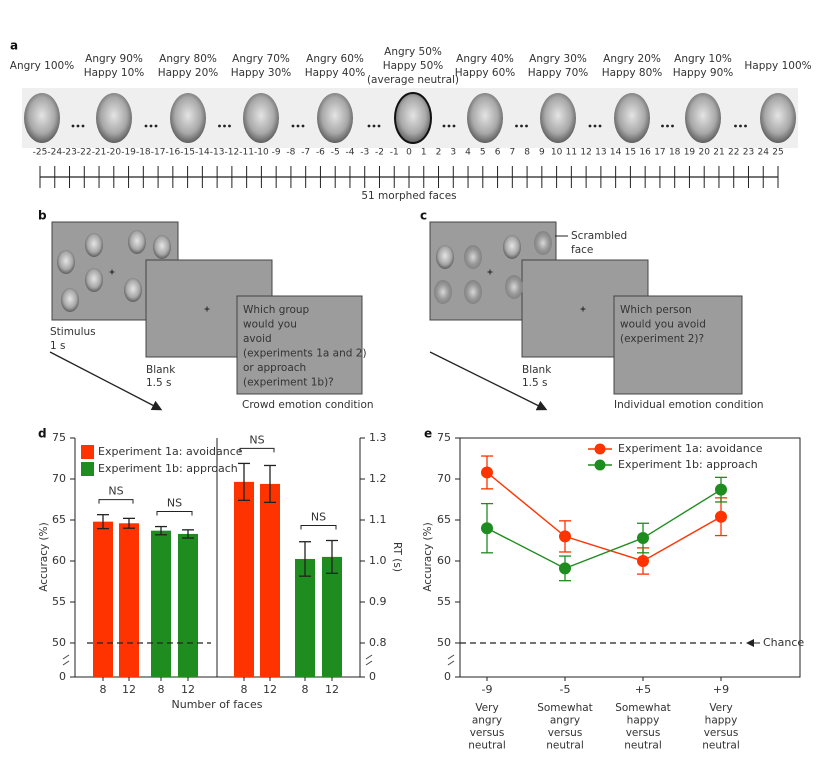  Describe the element at coordinates (378, 437) in the screenshot. I see `y-tick-label: 1.3` at that location.